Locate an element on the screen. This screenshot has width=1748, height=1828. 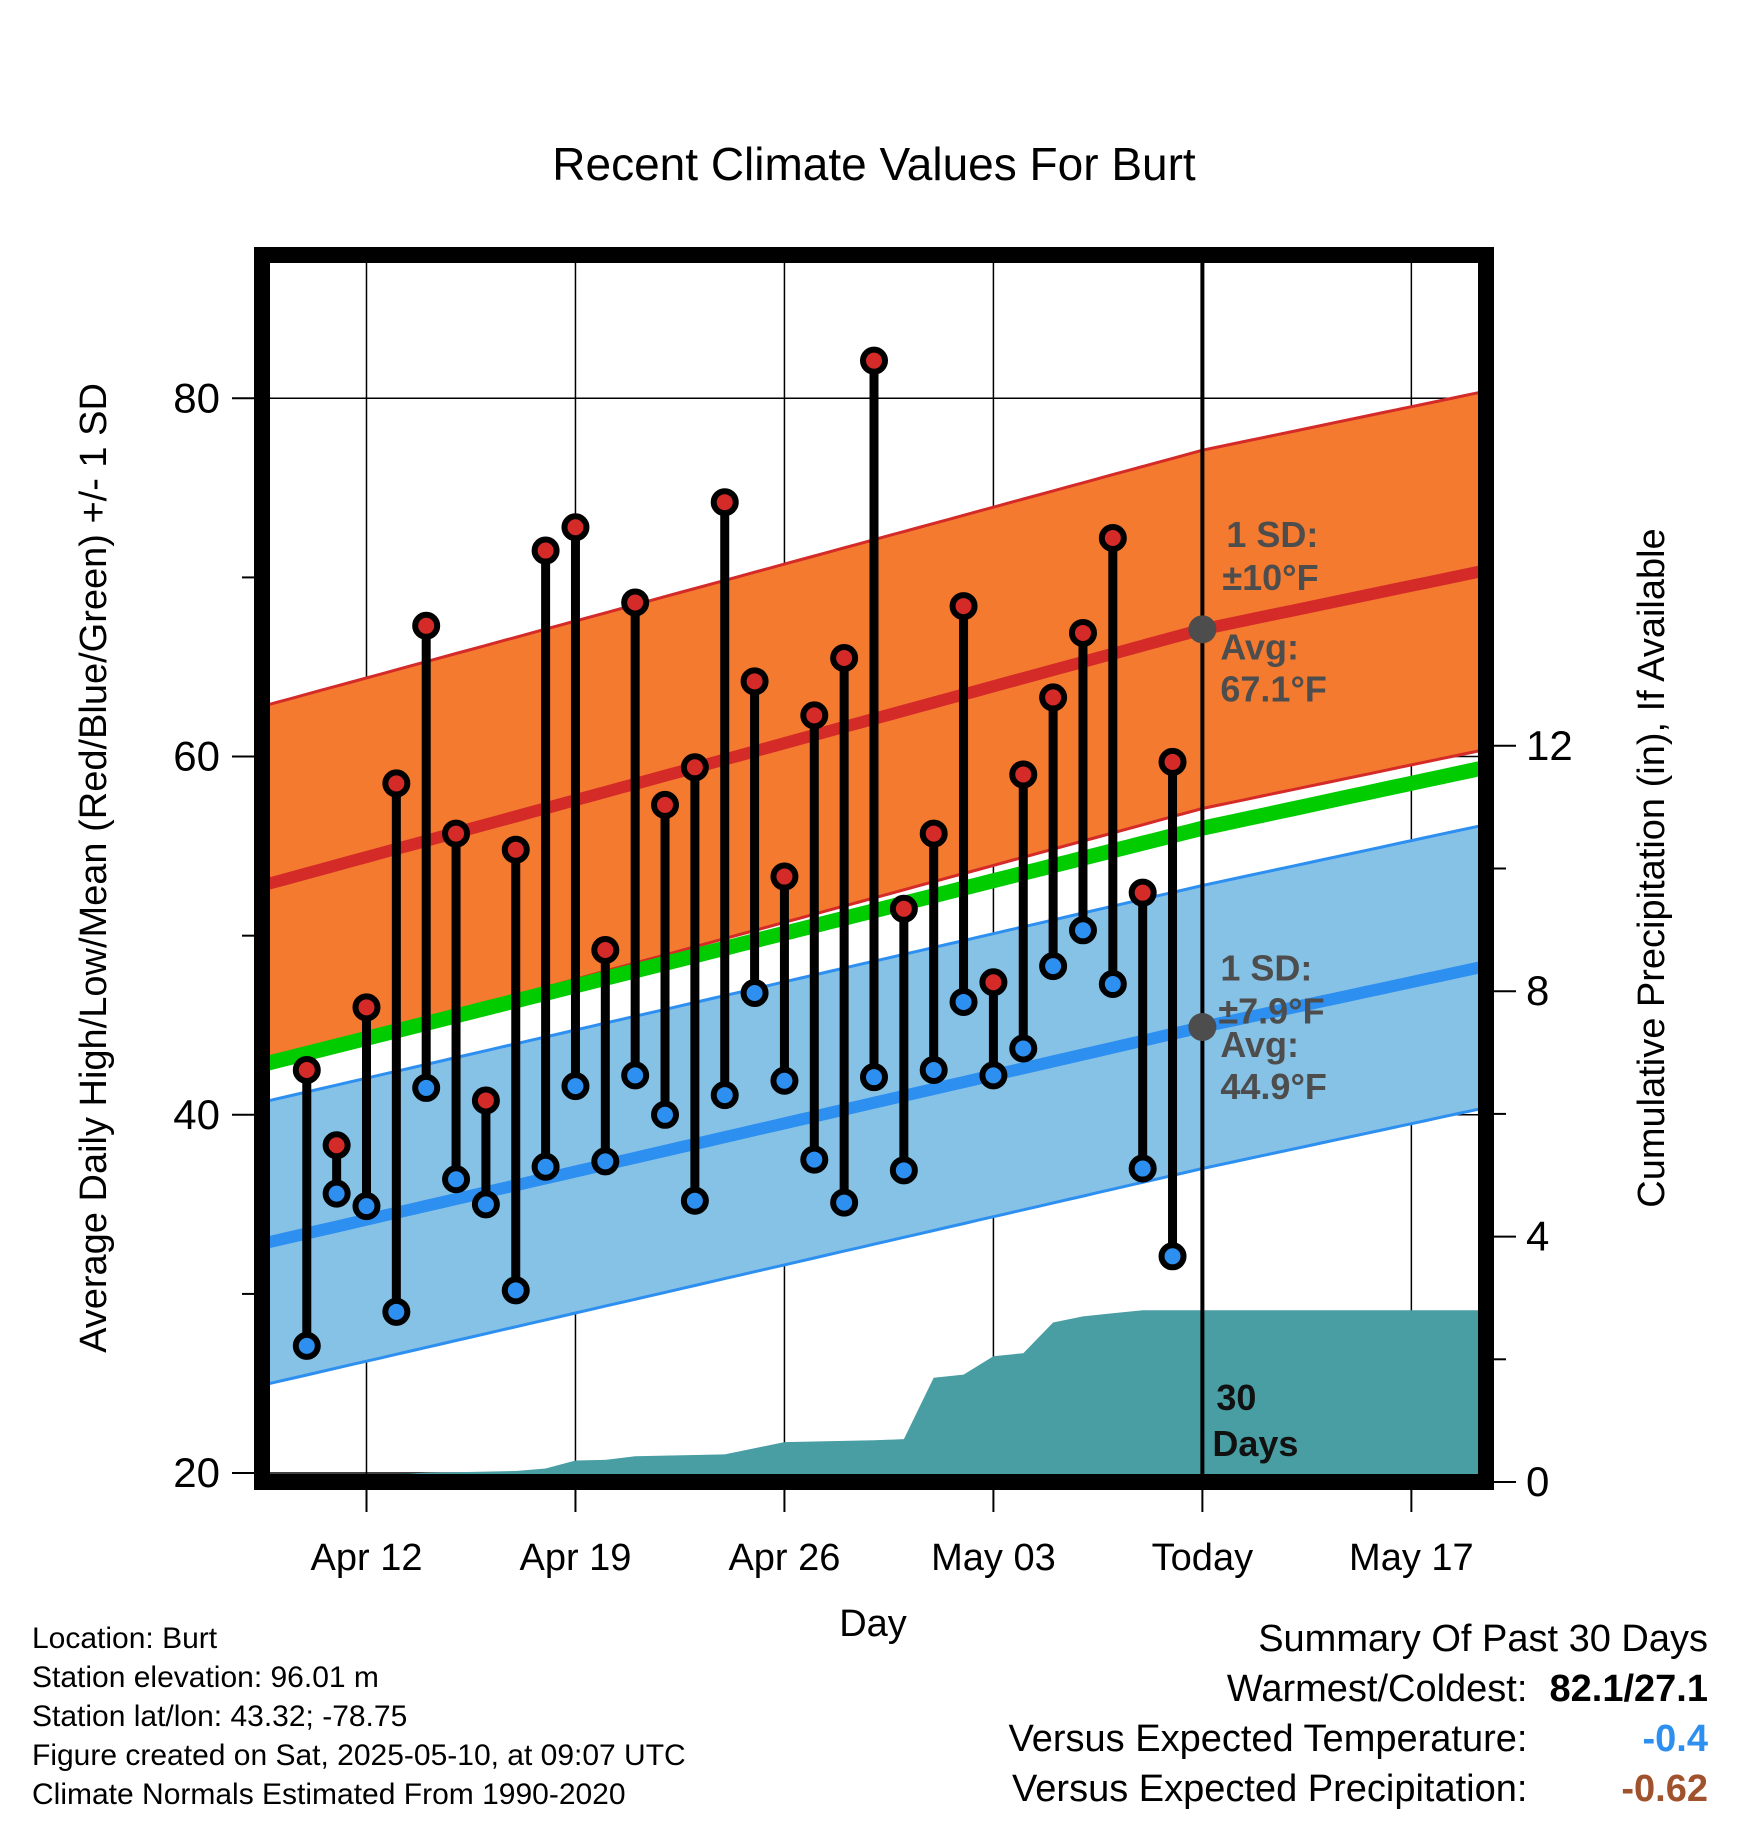
normals-text: Climate Normals Estimated From 1990-2020 is located at coordinates (329, 1794).